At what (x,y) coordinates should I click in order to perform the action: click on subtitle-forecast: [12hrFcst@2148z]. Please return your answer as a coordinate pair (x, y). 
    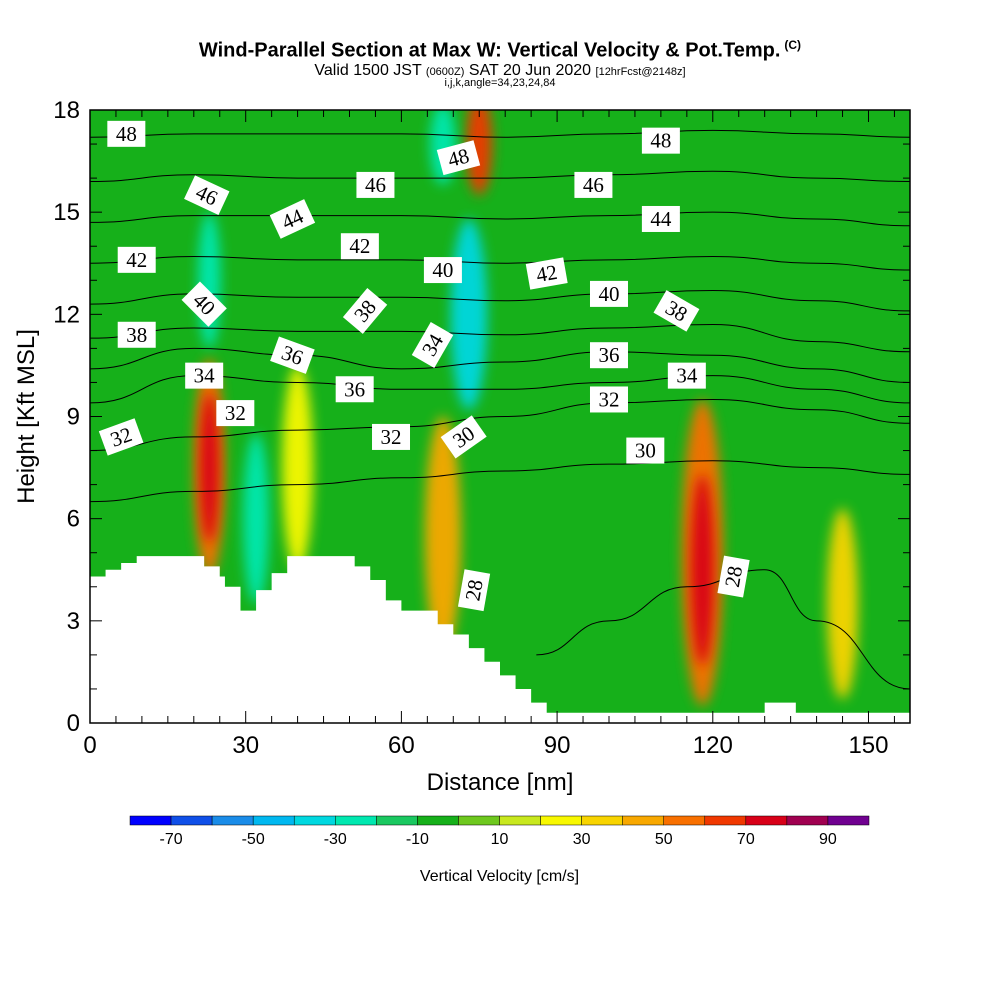
    Looking at the image, I should click on (640, 72).